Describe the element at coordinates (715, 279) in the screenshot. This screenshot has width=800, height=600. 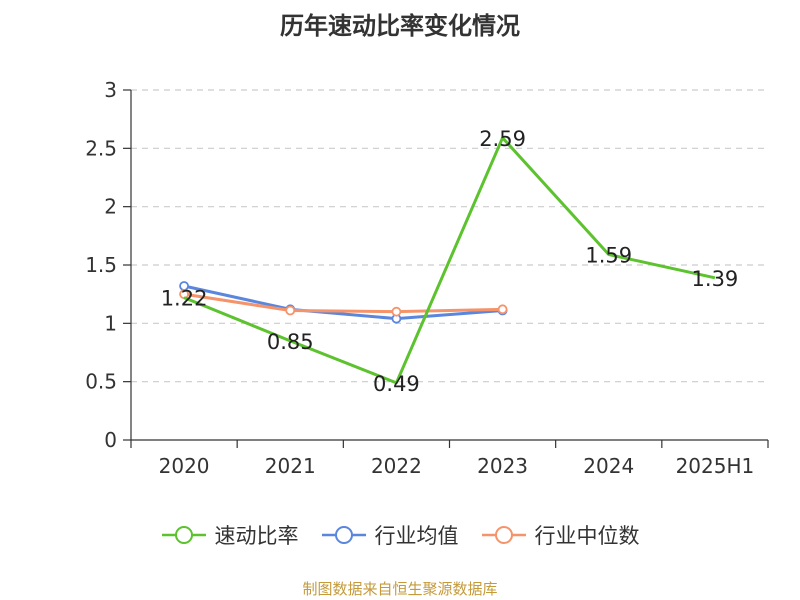
I see `data-label: 1.39` at that location.